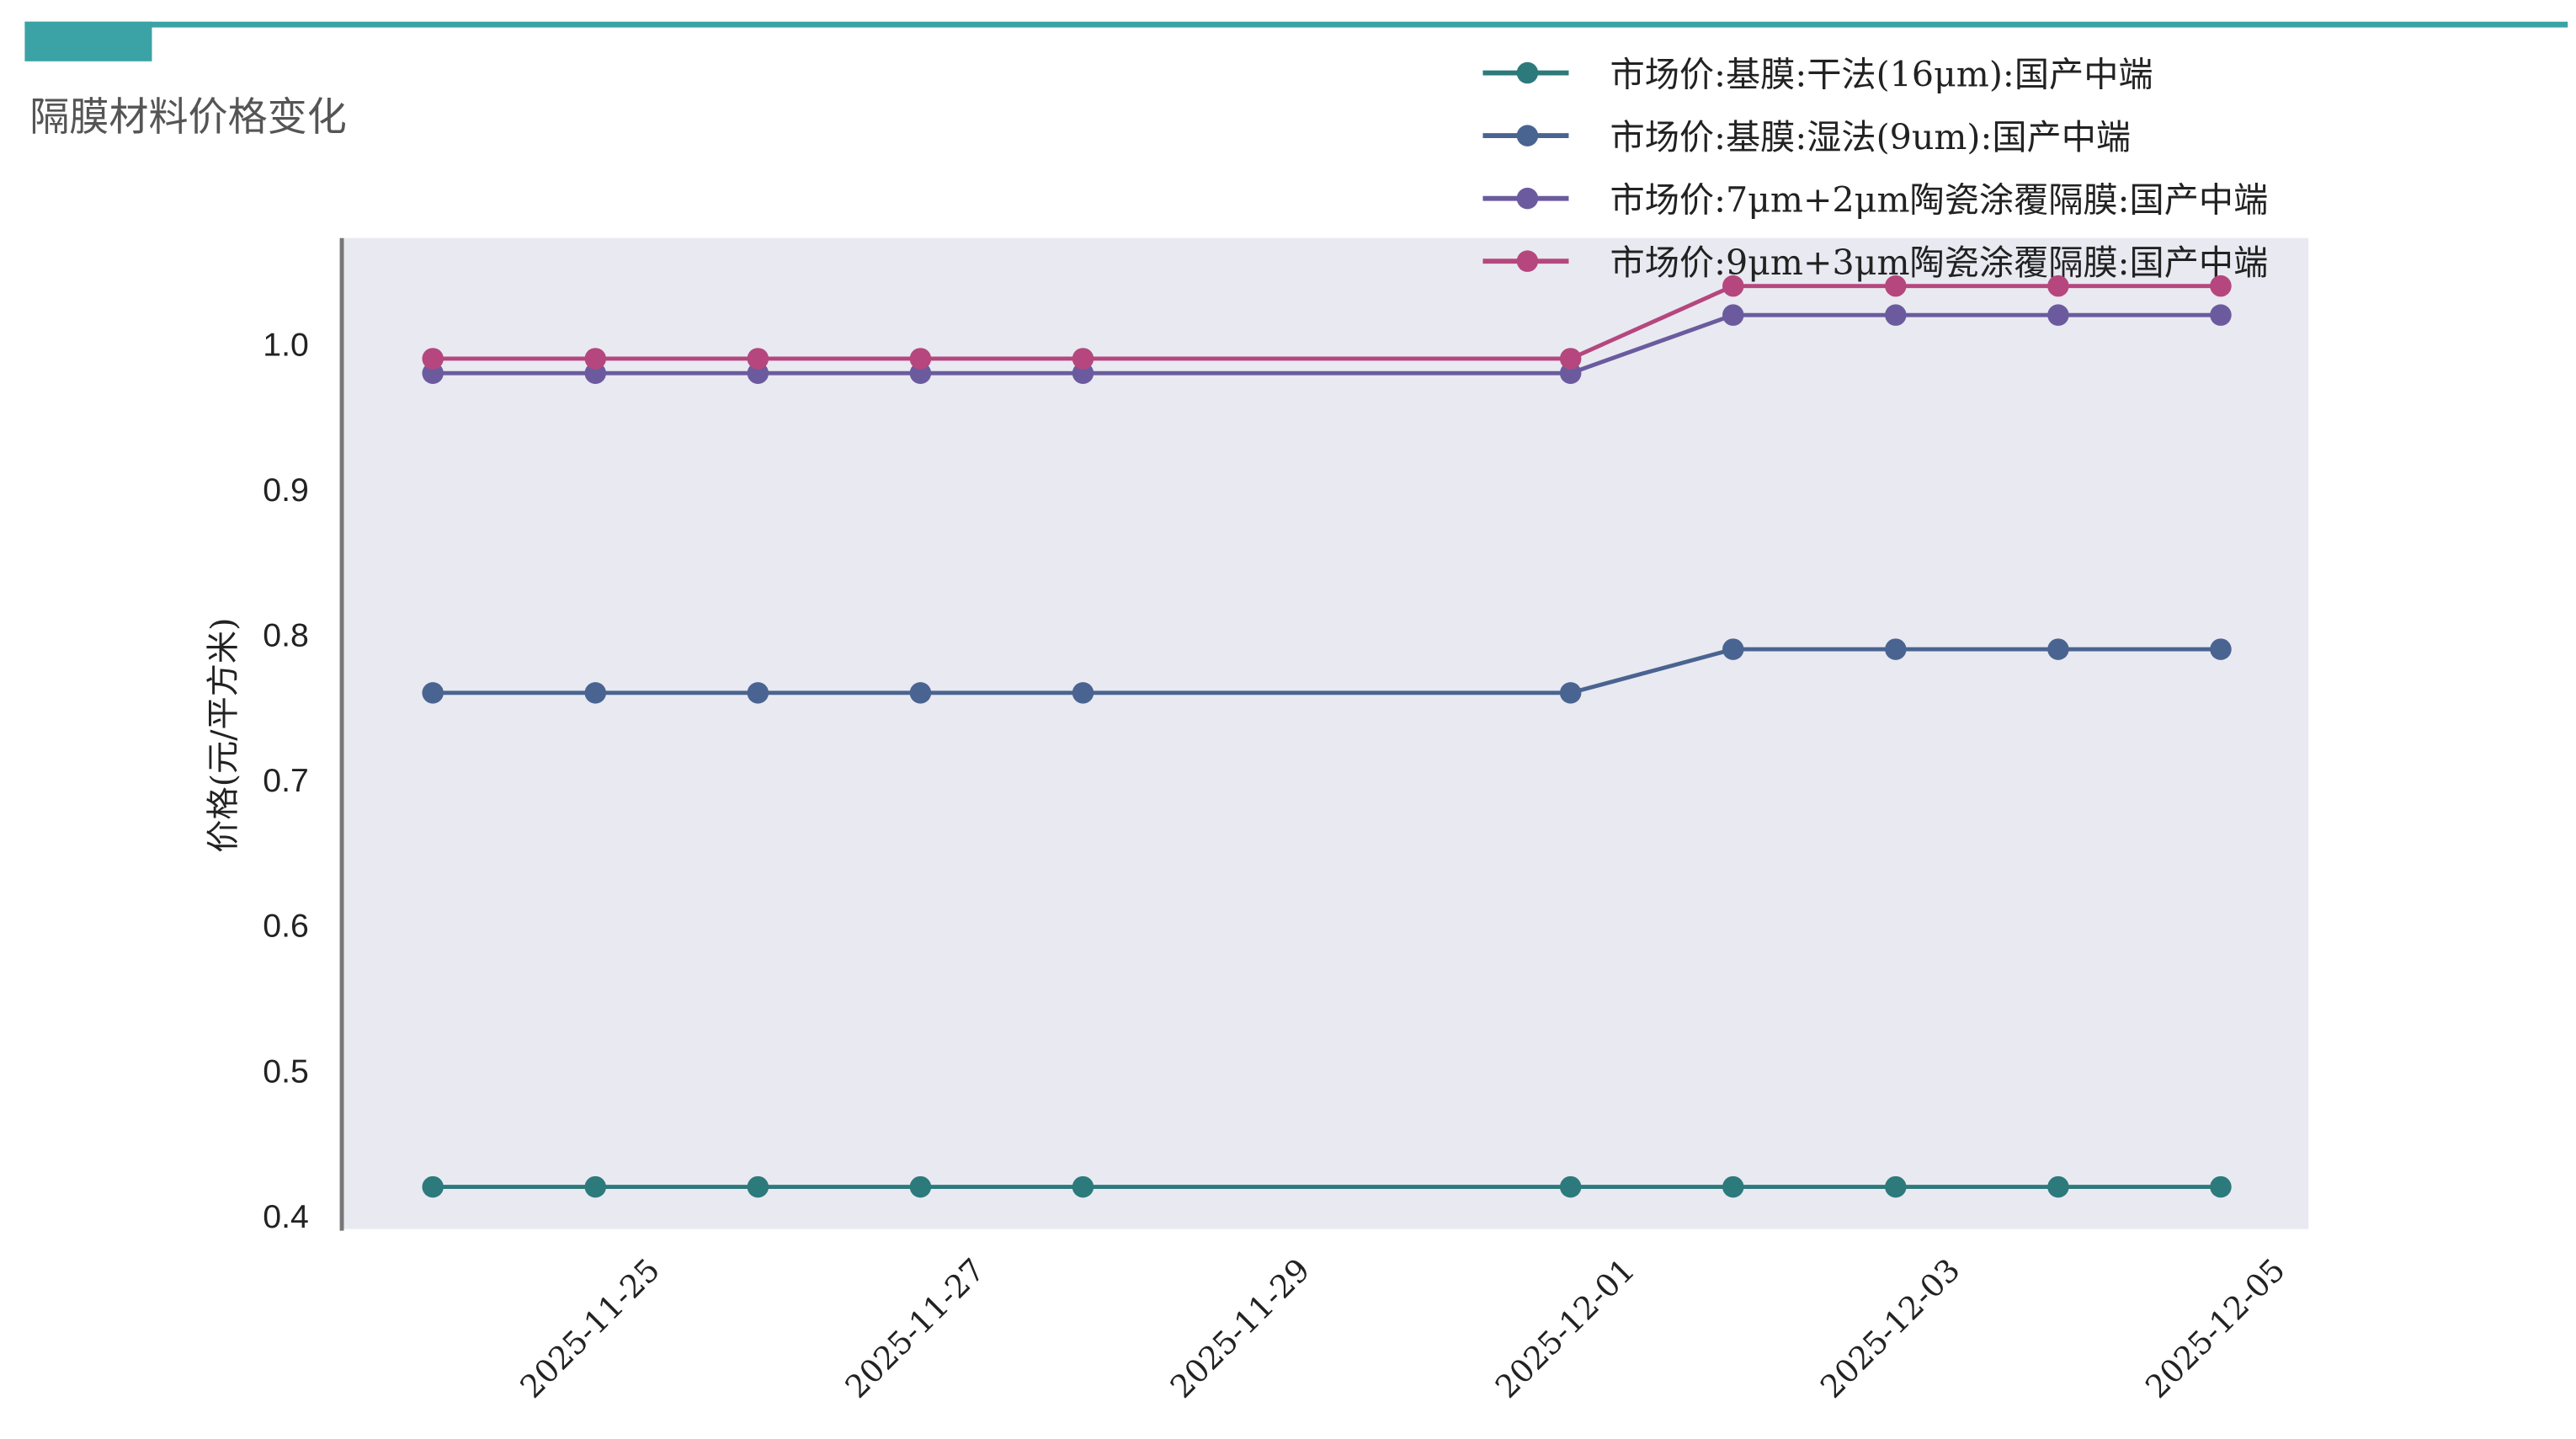 This screenshot has height=1439, width=2576. I want to click on legend-item: 市场价:基膜:干法(16μm):国产中端, so click(1818, 74).